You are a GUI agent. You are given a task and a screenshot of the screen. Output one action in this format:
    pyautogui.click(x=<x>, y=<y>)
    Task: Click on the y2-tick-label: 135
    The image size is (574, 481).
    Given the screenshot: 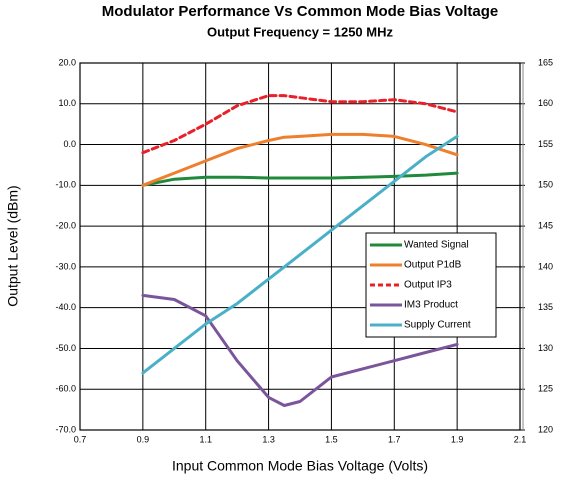 What is the action you would take?
    pyautogui.click(x=545, y=307)
    